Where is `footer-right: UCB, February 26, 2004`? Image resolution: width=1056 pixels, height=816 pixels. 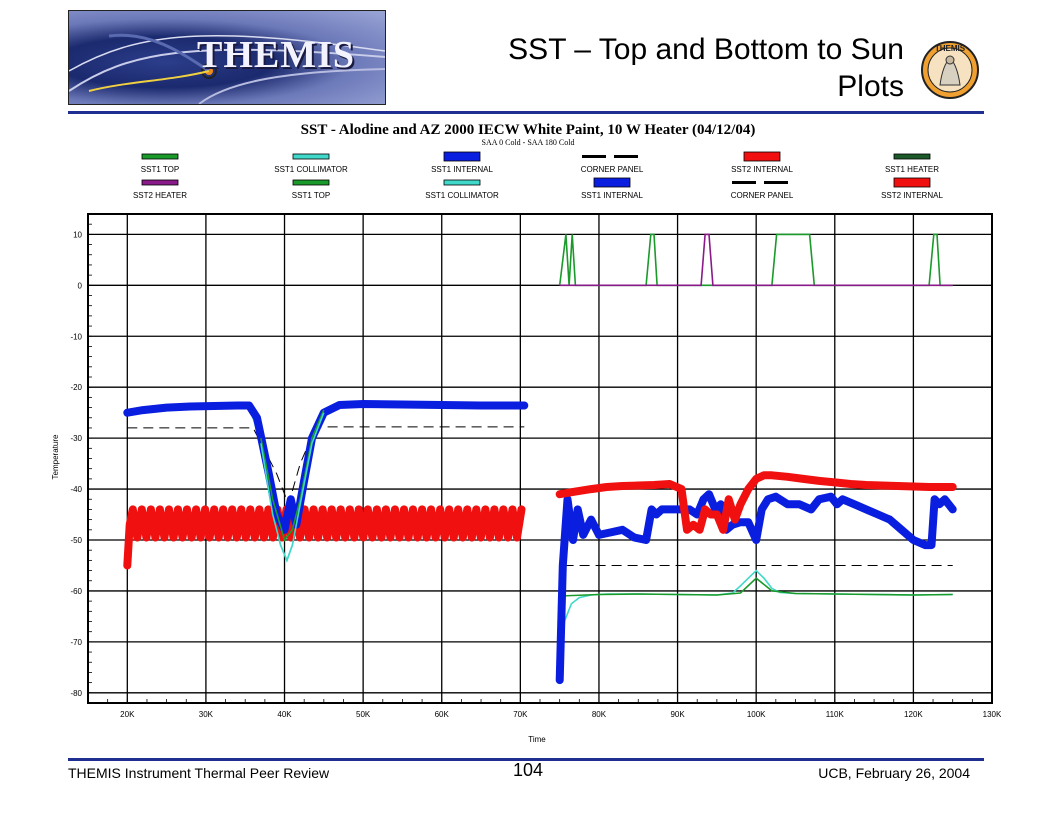
footer-right: UCB, February 26, 2004 is located at coordinates (894, 773).